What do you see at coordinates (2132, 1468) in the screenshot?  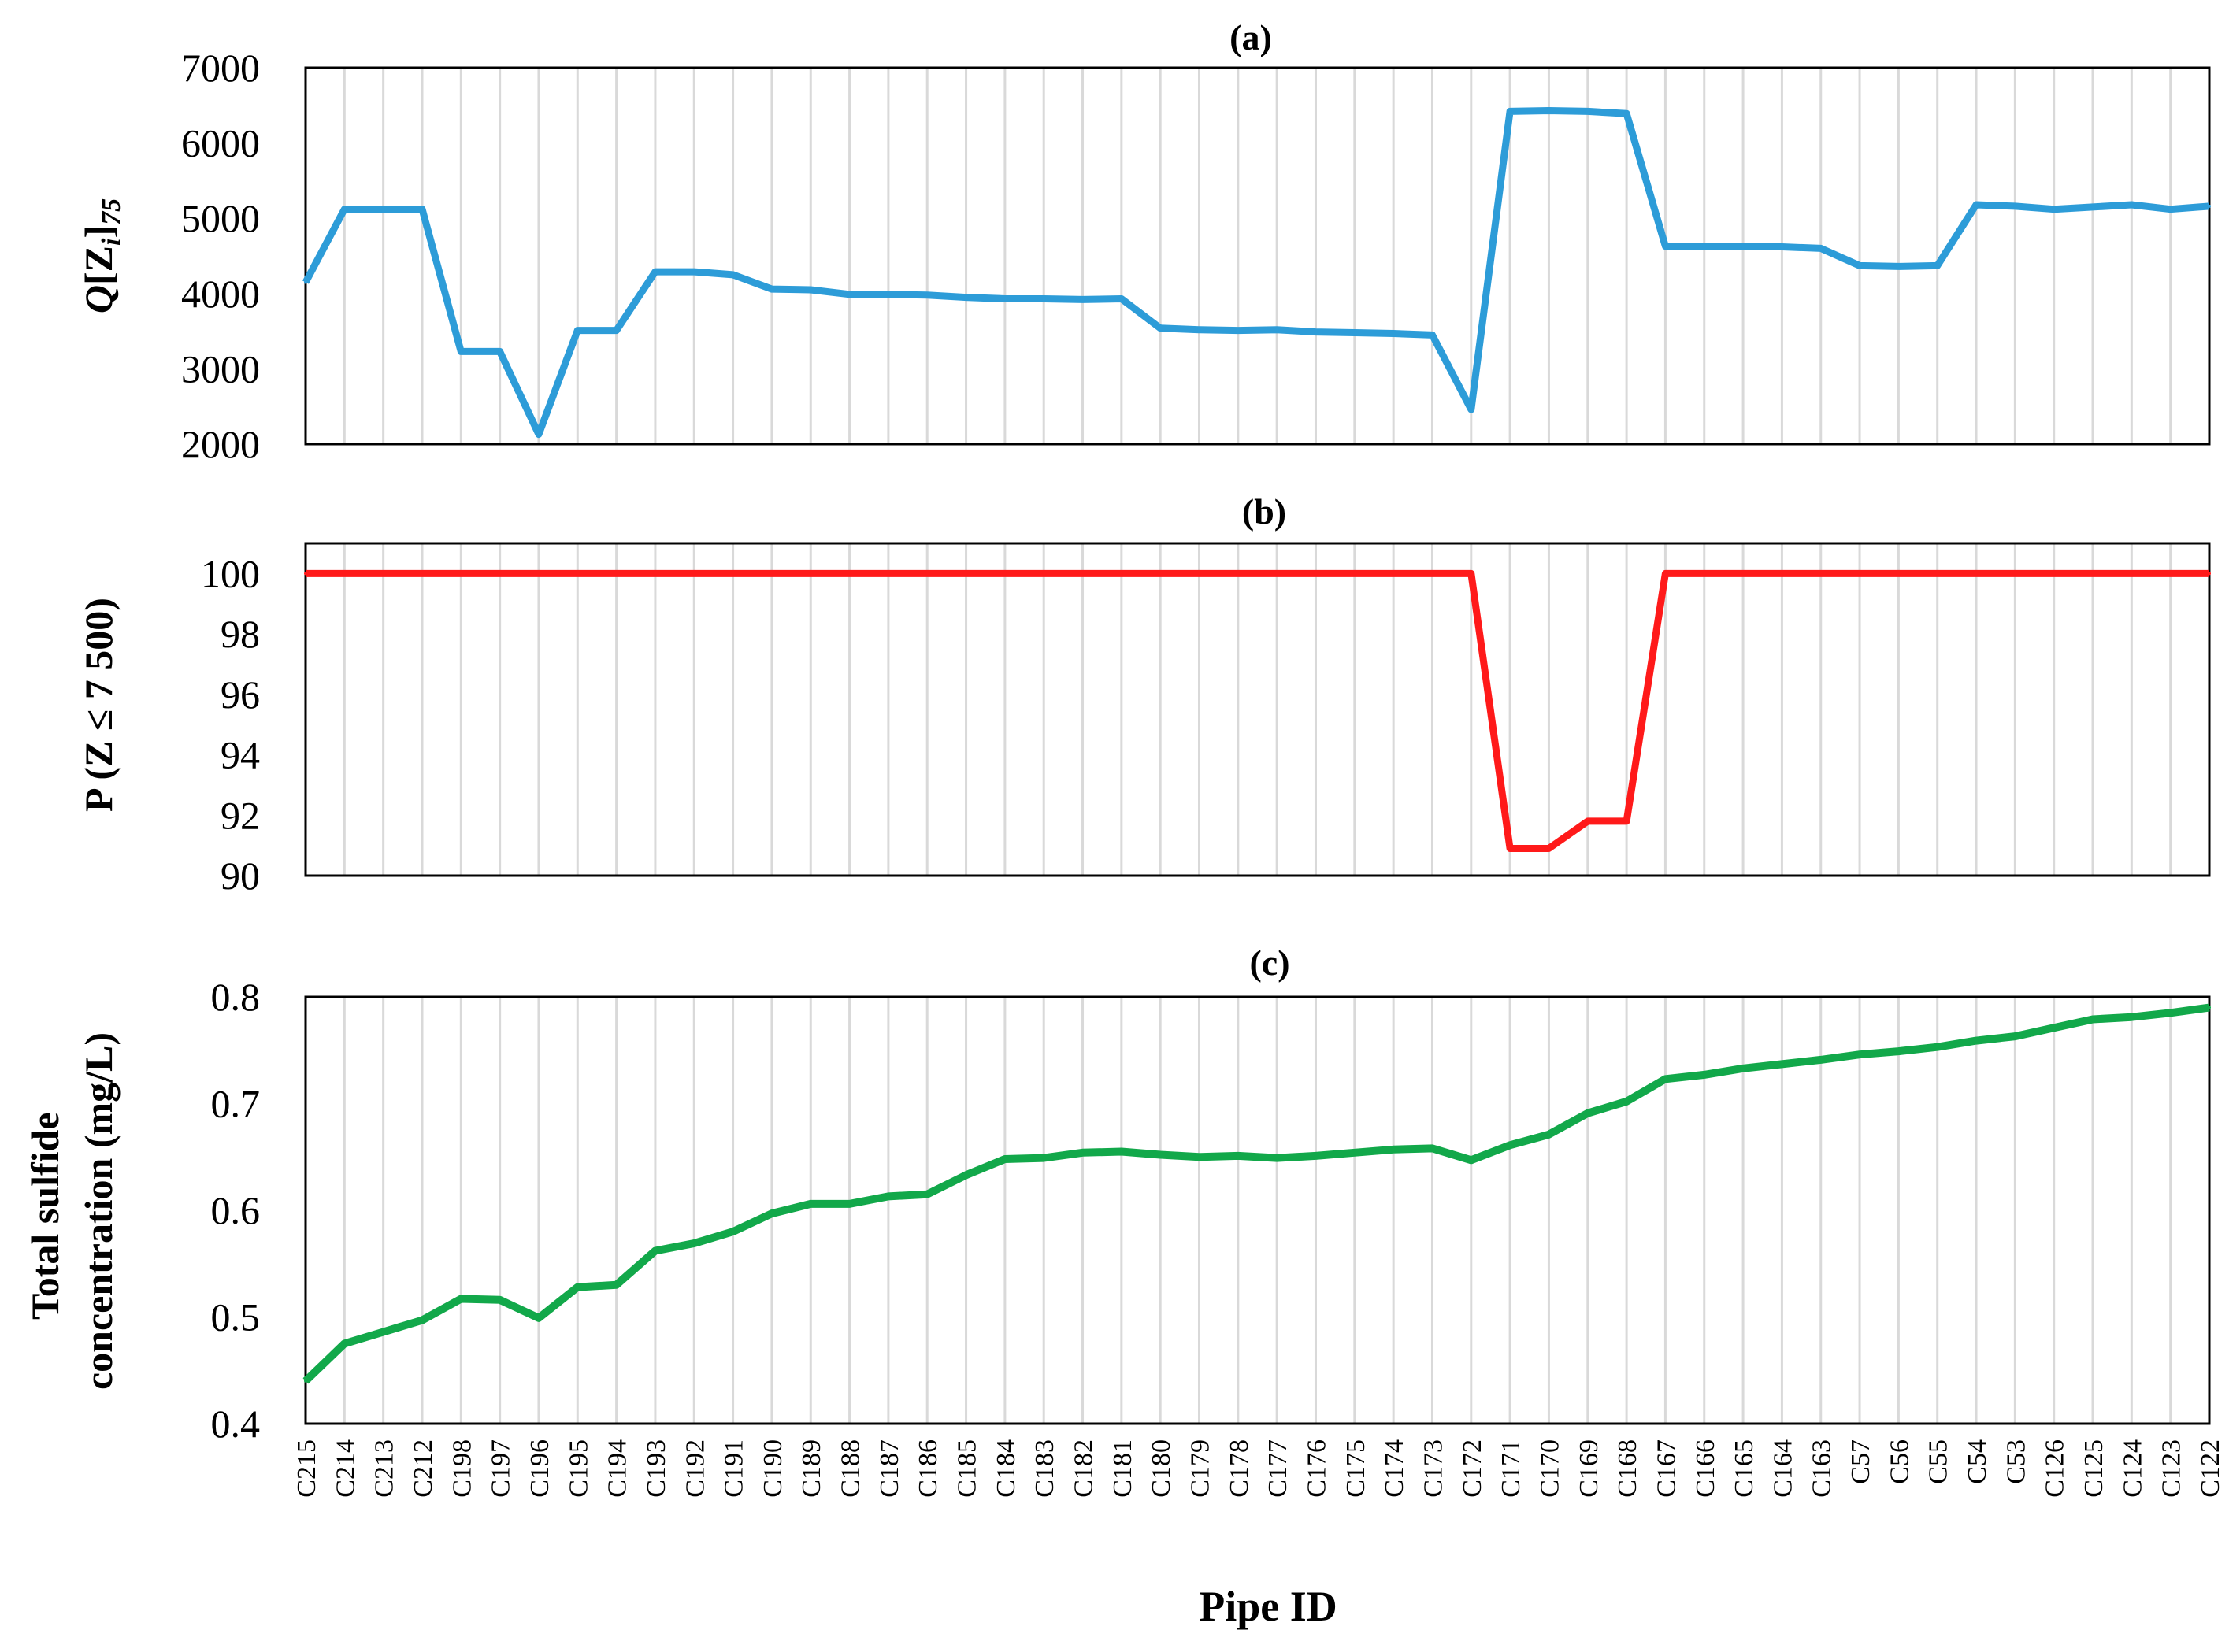 I see `x-tick-label: C124` at bounding box center [2132, 1468].